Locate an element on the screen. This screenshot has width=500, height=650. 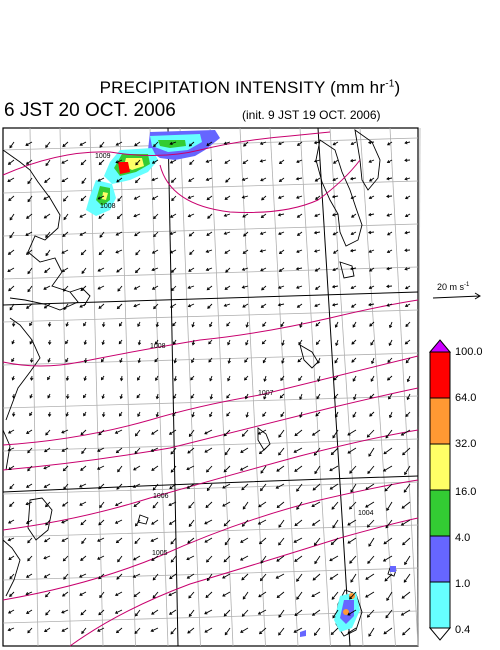
isobar-label: 1004 is located at coordinates (366, 513).